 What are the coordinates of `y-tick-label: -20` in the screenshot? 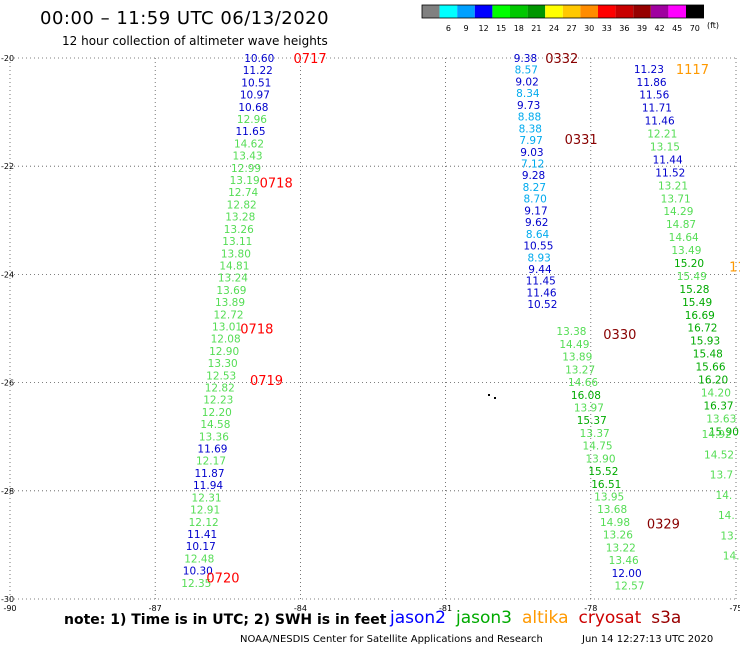 It's located at (7, 58).